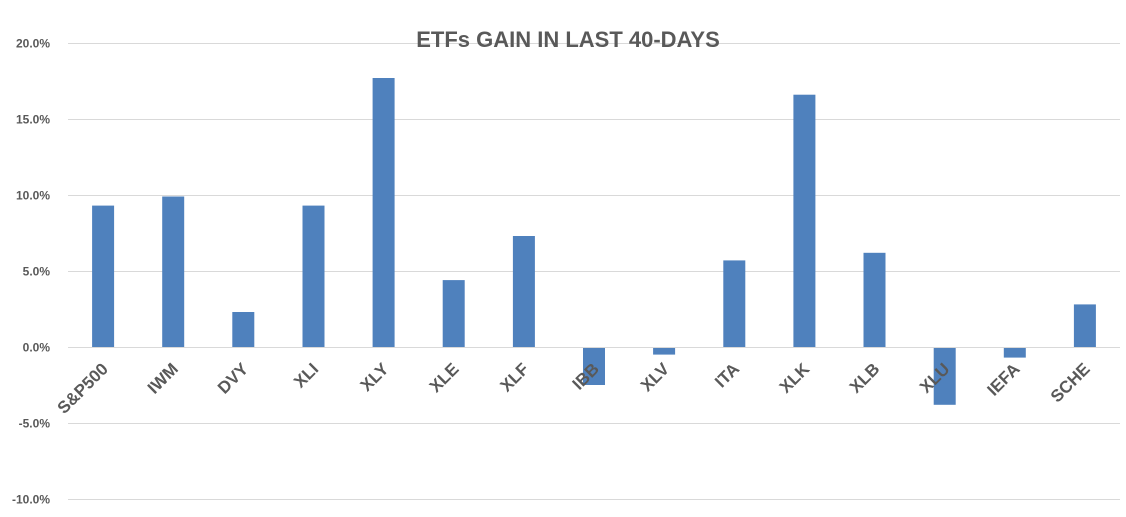  I want to click on x-tick-label: IWM, so click(163, 378).